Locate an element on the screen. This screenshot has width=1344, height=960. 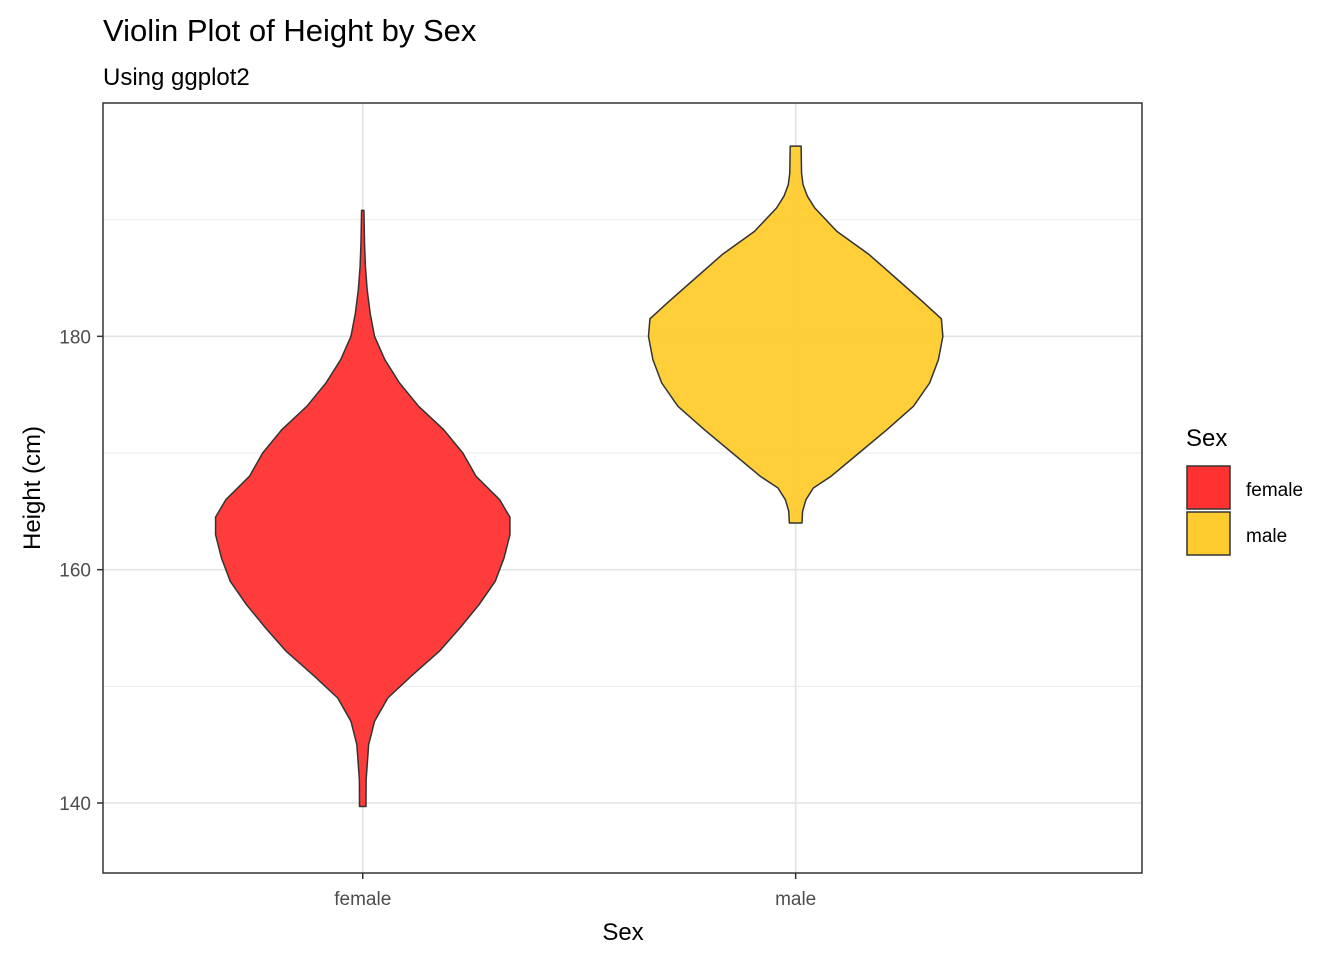
y-tick-label: 180 is located at coordinates (75, 337).